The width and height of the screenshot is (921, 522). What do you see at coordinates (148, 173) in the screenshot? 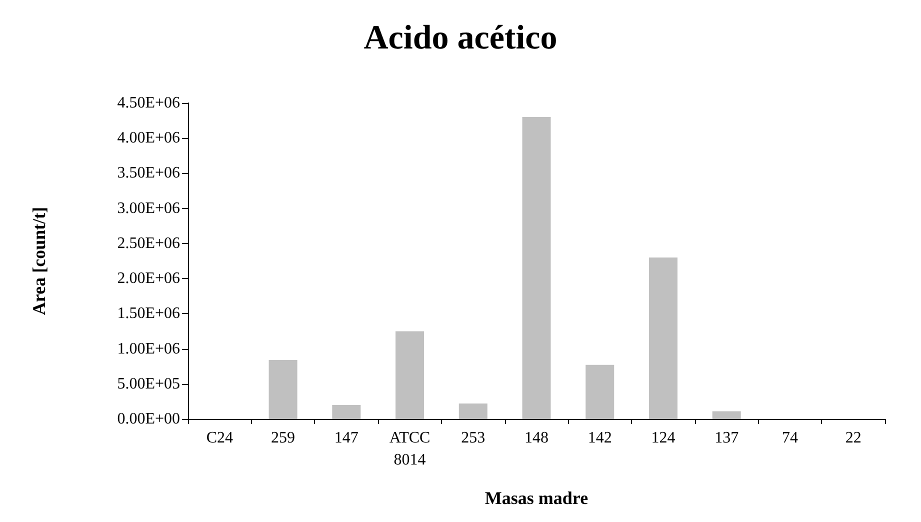
I see `y-tick-label: 3.50E+06` at bounding box center [148, 173].